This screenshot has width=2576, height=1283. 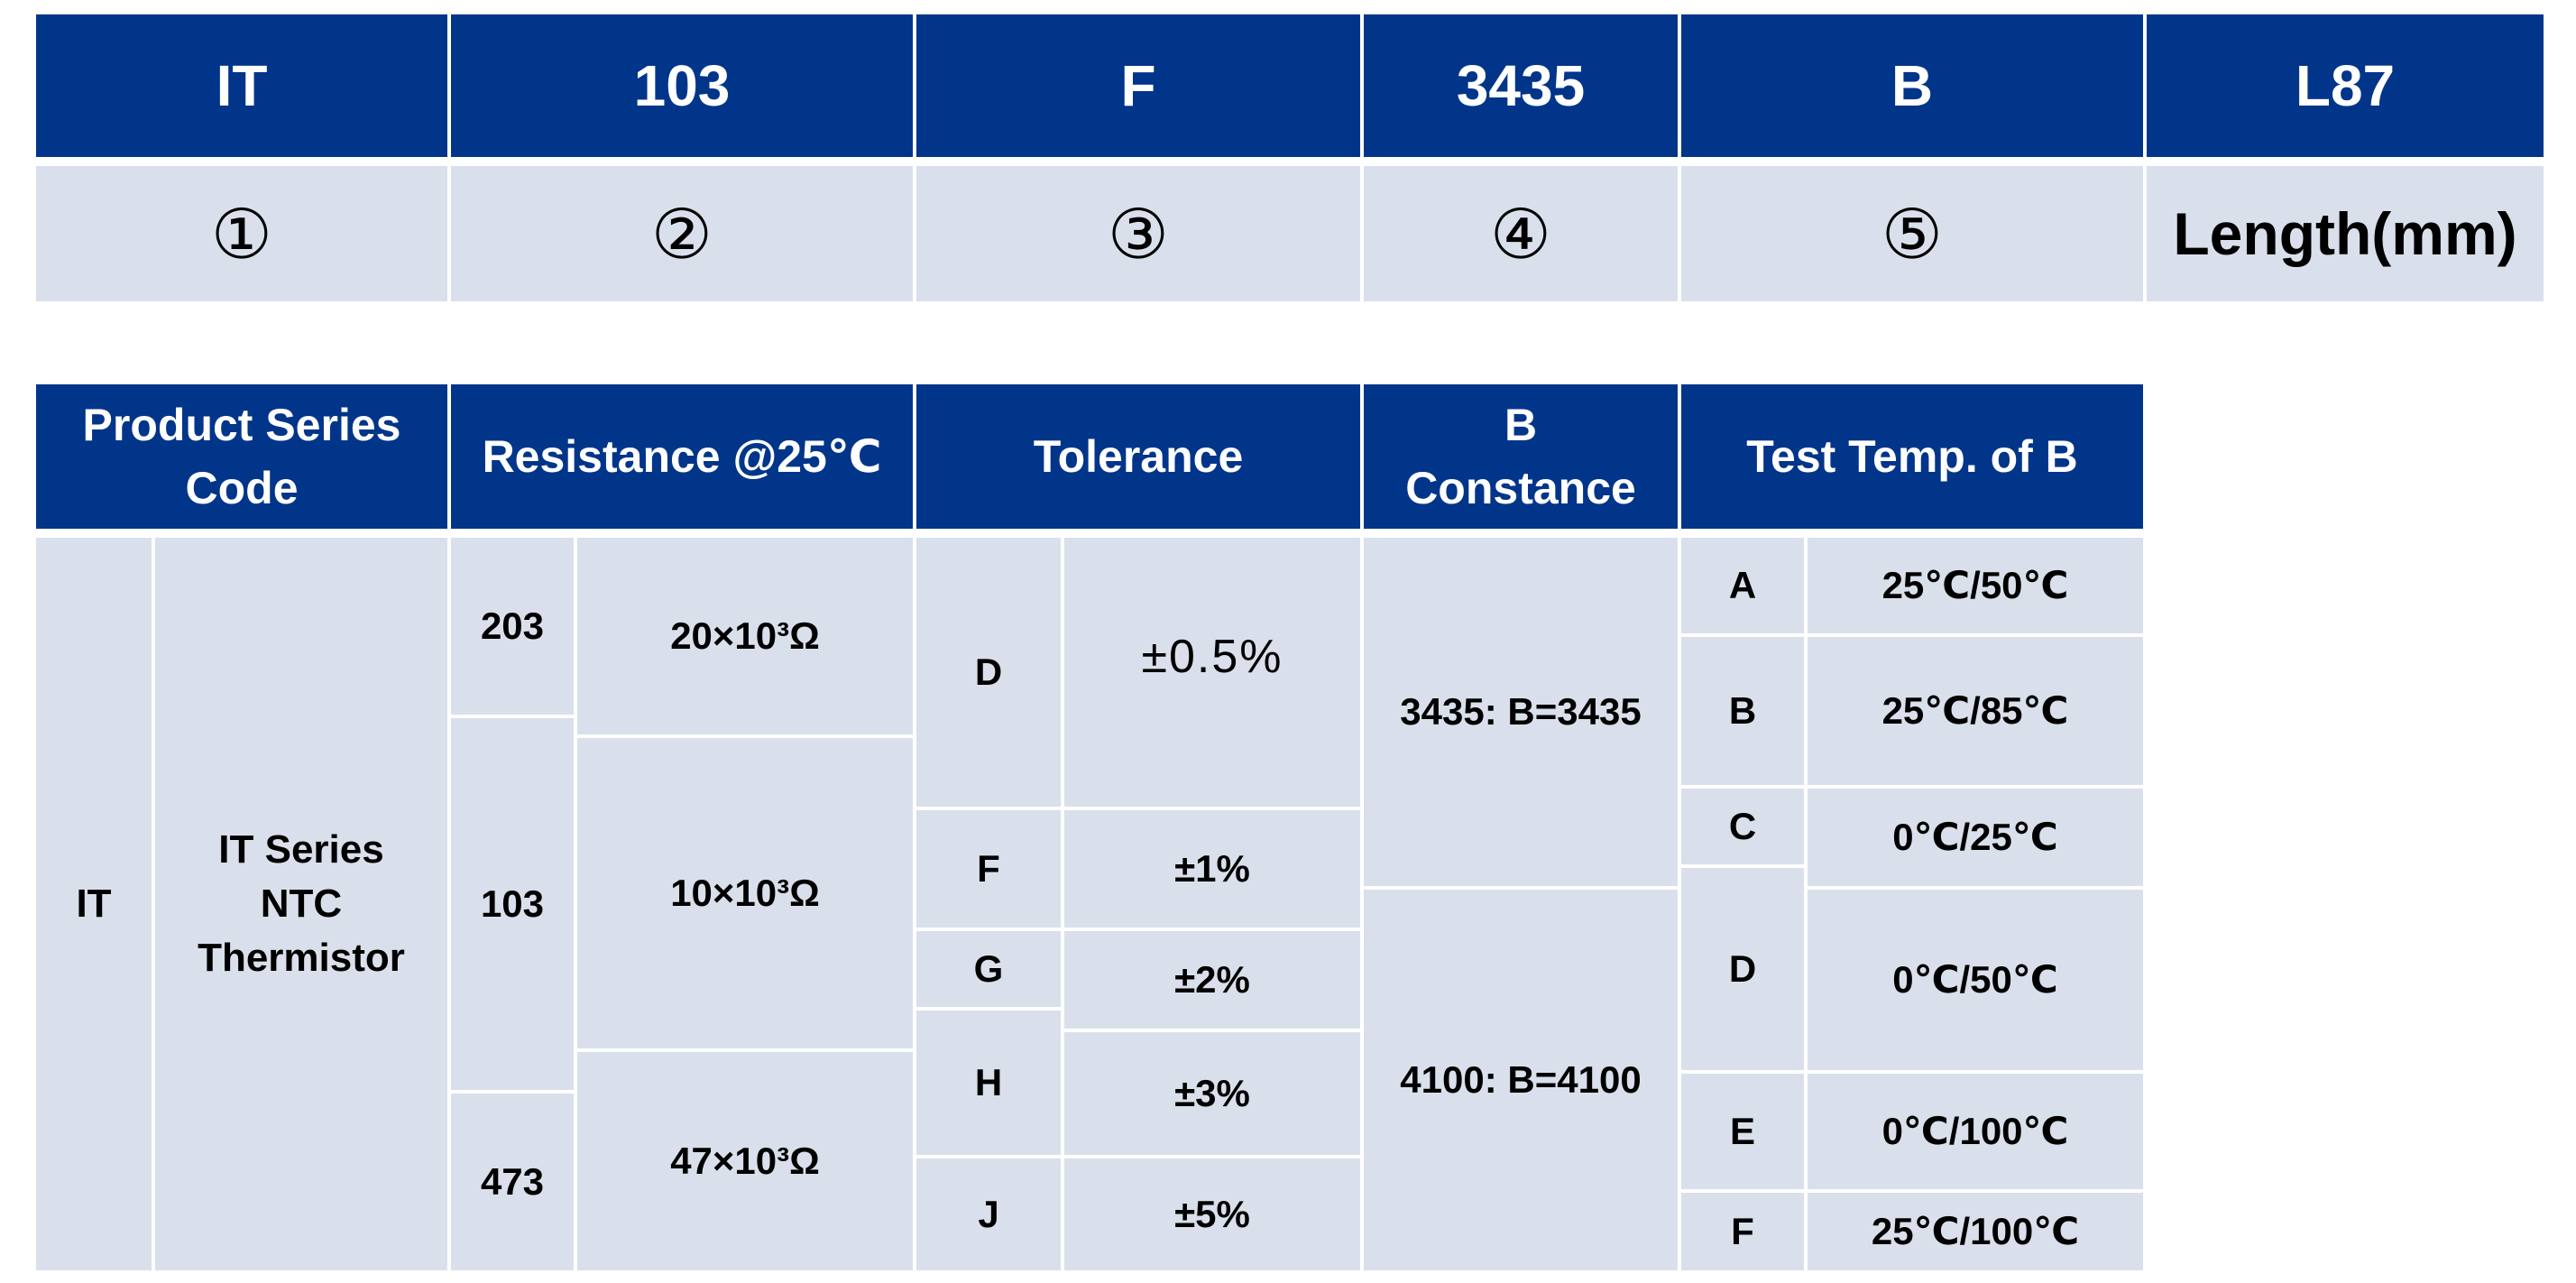 I want to click on code-cell-resistance: 103, so click(x=682, y=85).